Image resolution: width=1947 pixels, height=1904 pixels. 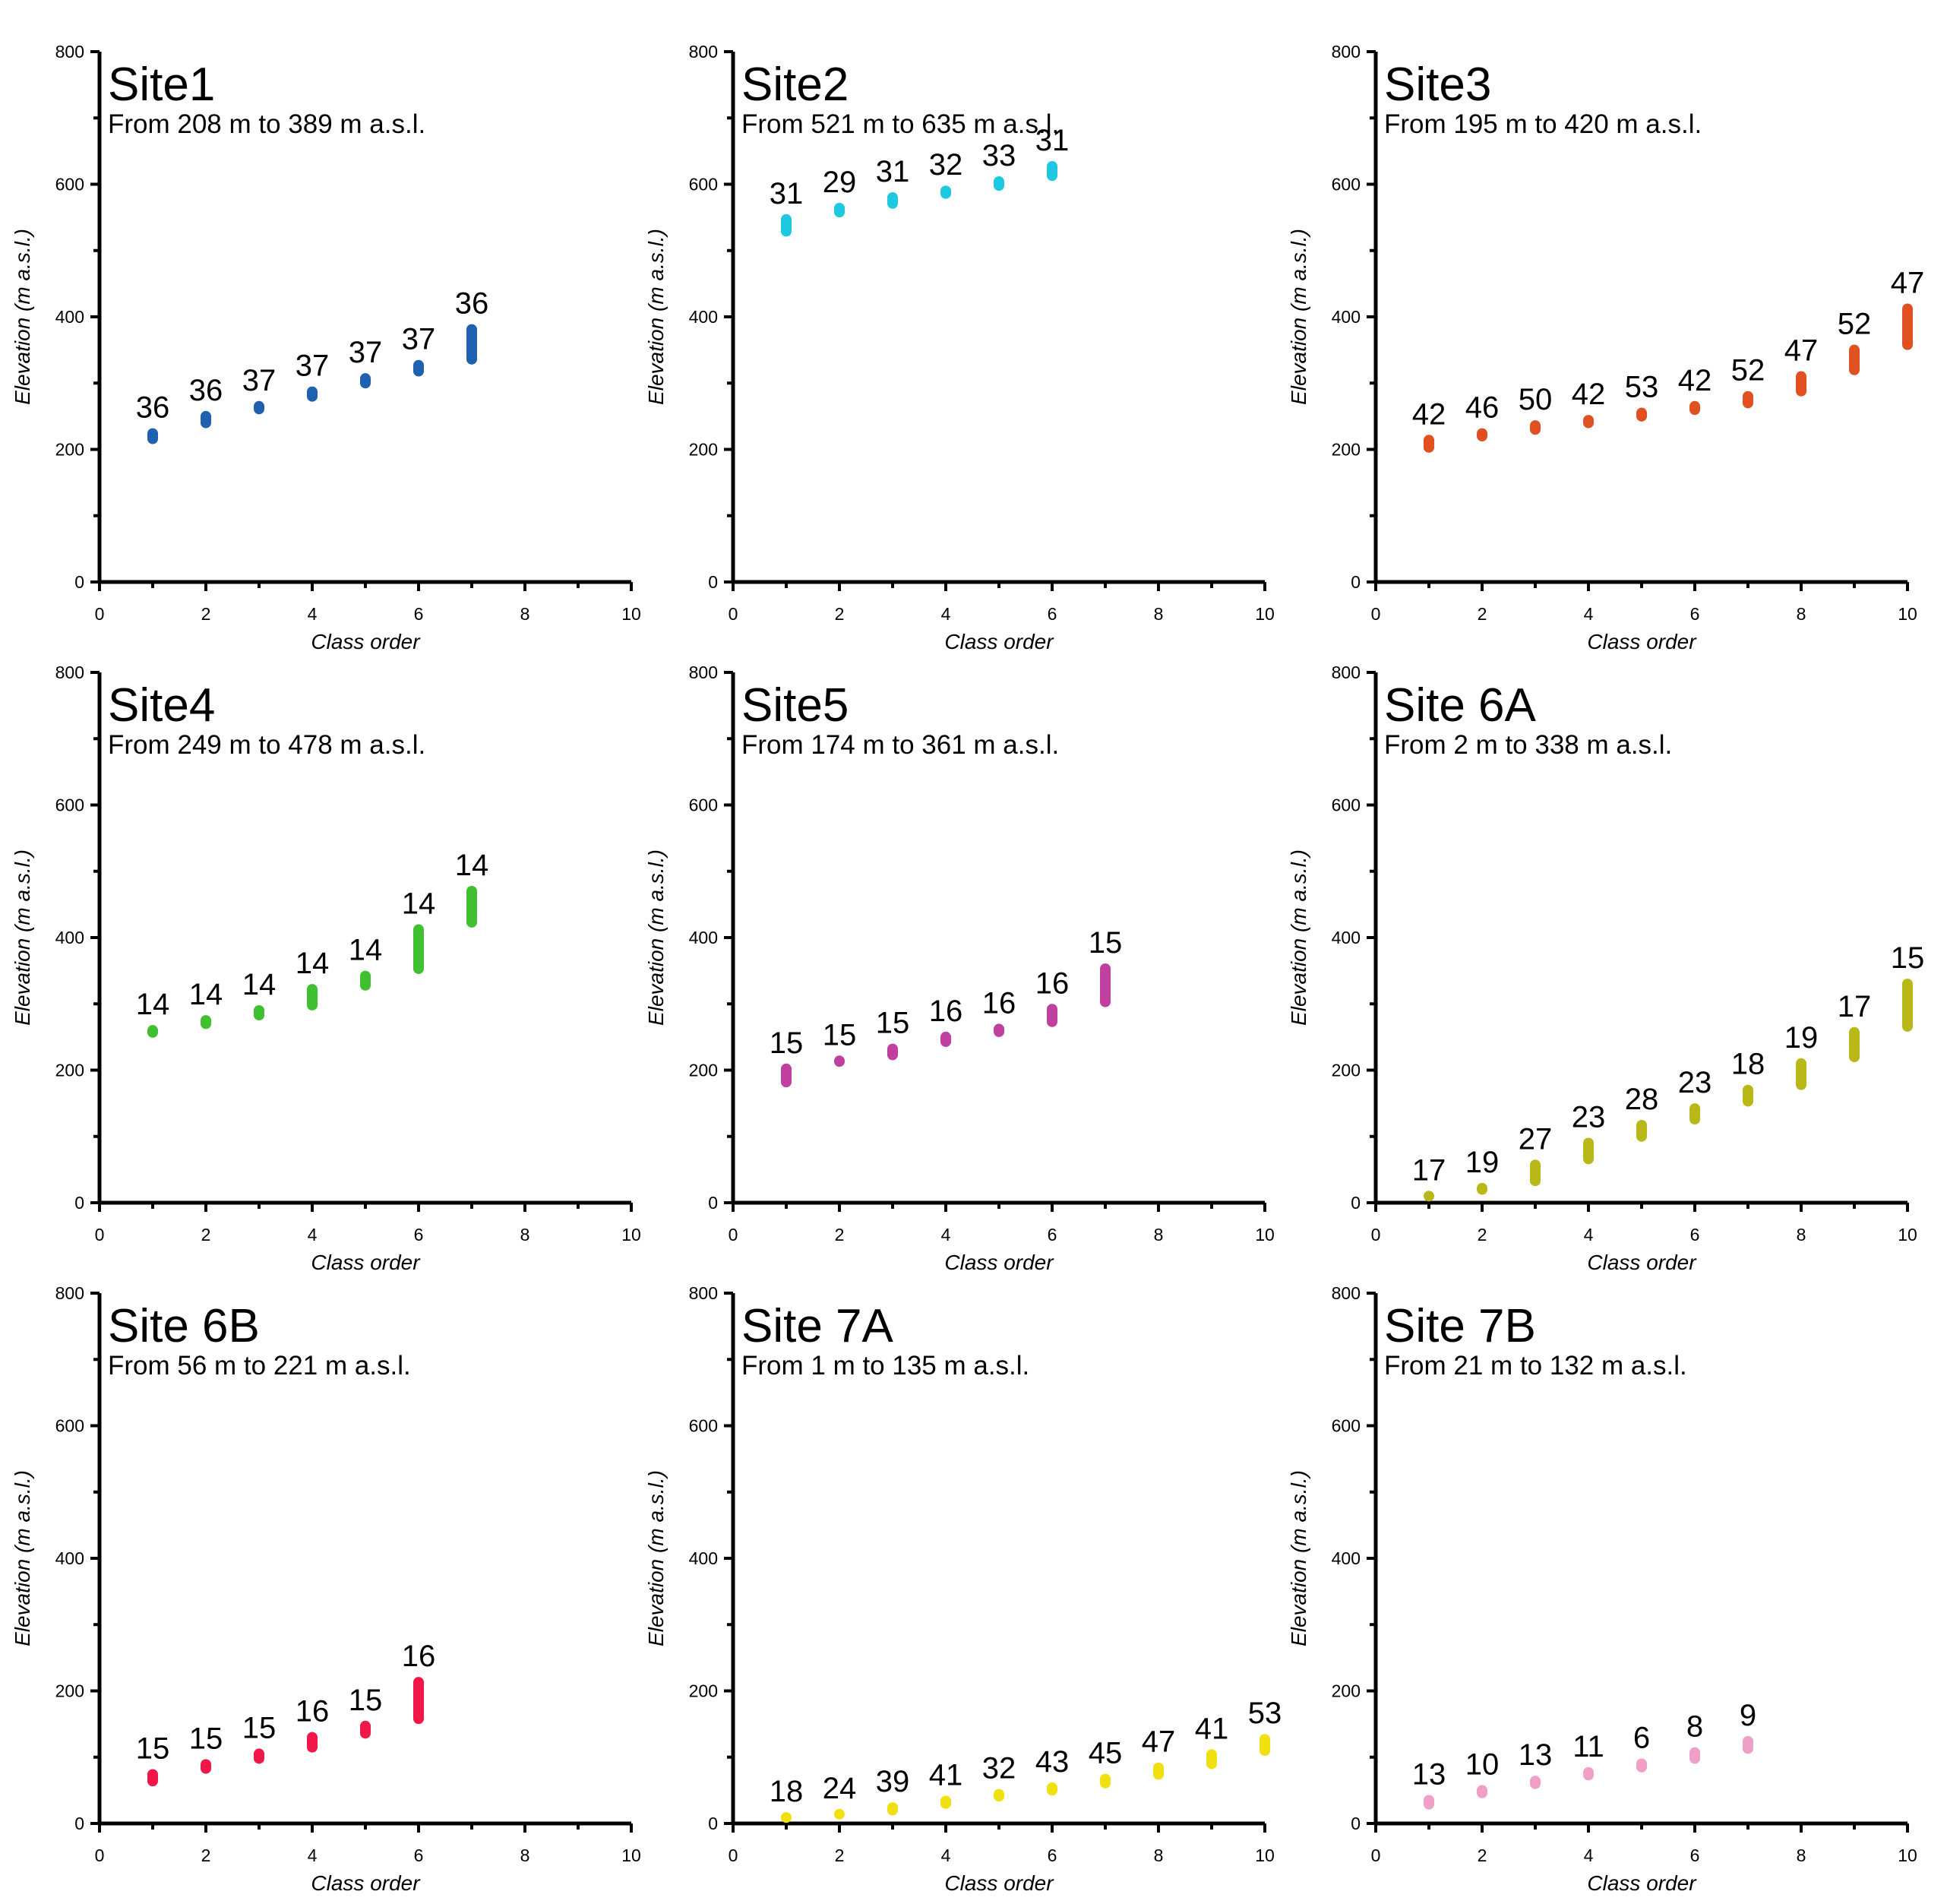 I want to click on x-tick-label: 0, so click(x=100, y=1855).